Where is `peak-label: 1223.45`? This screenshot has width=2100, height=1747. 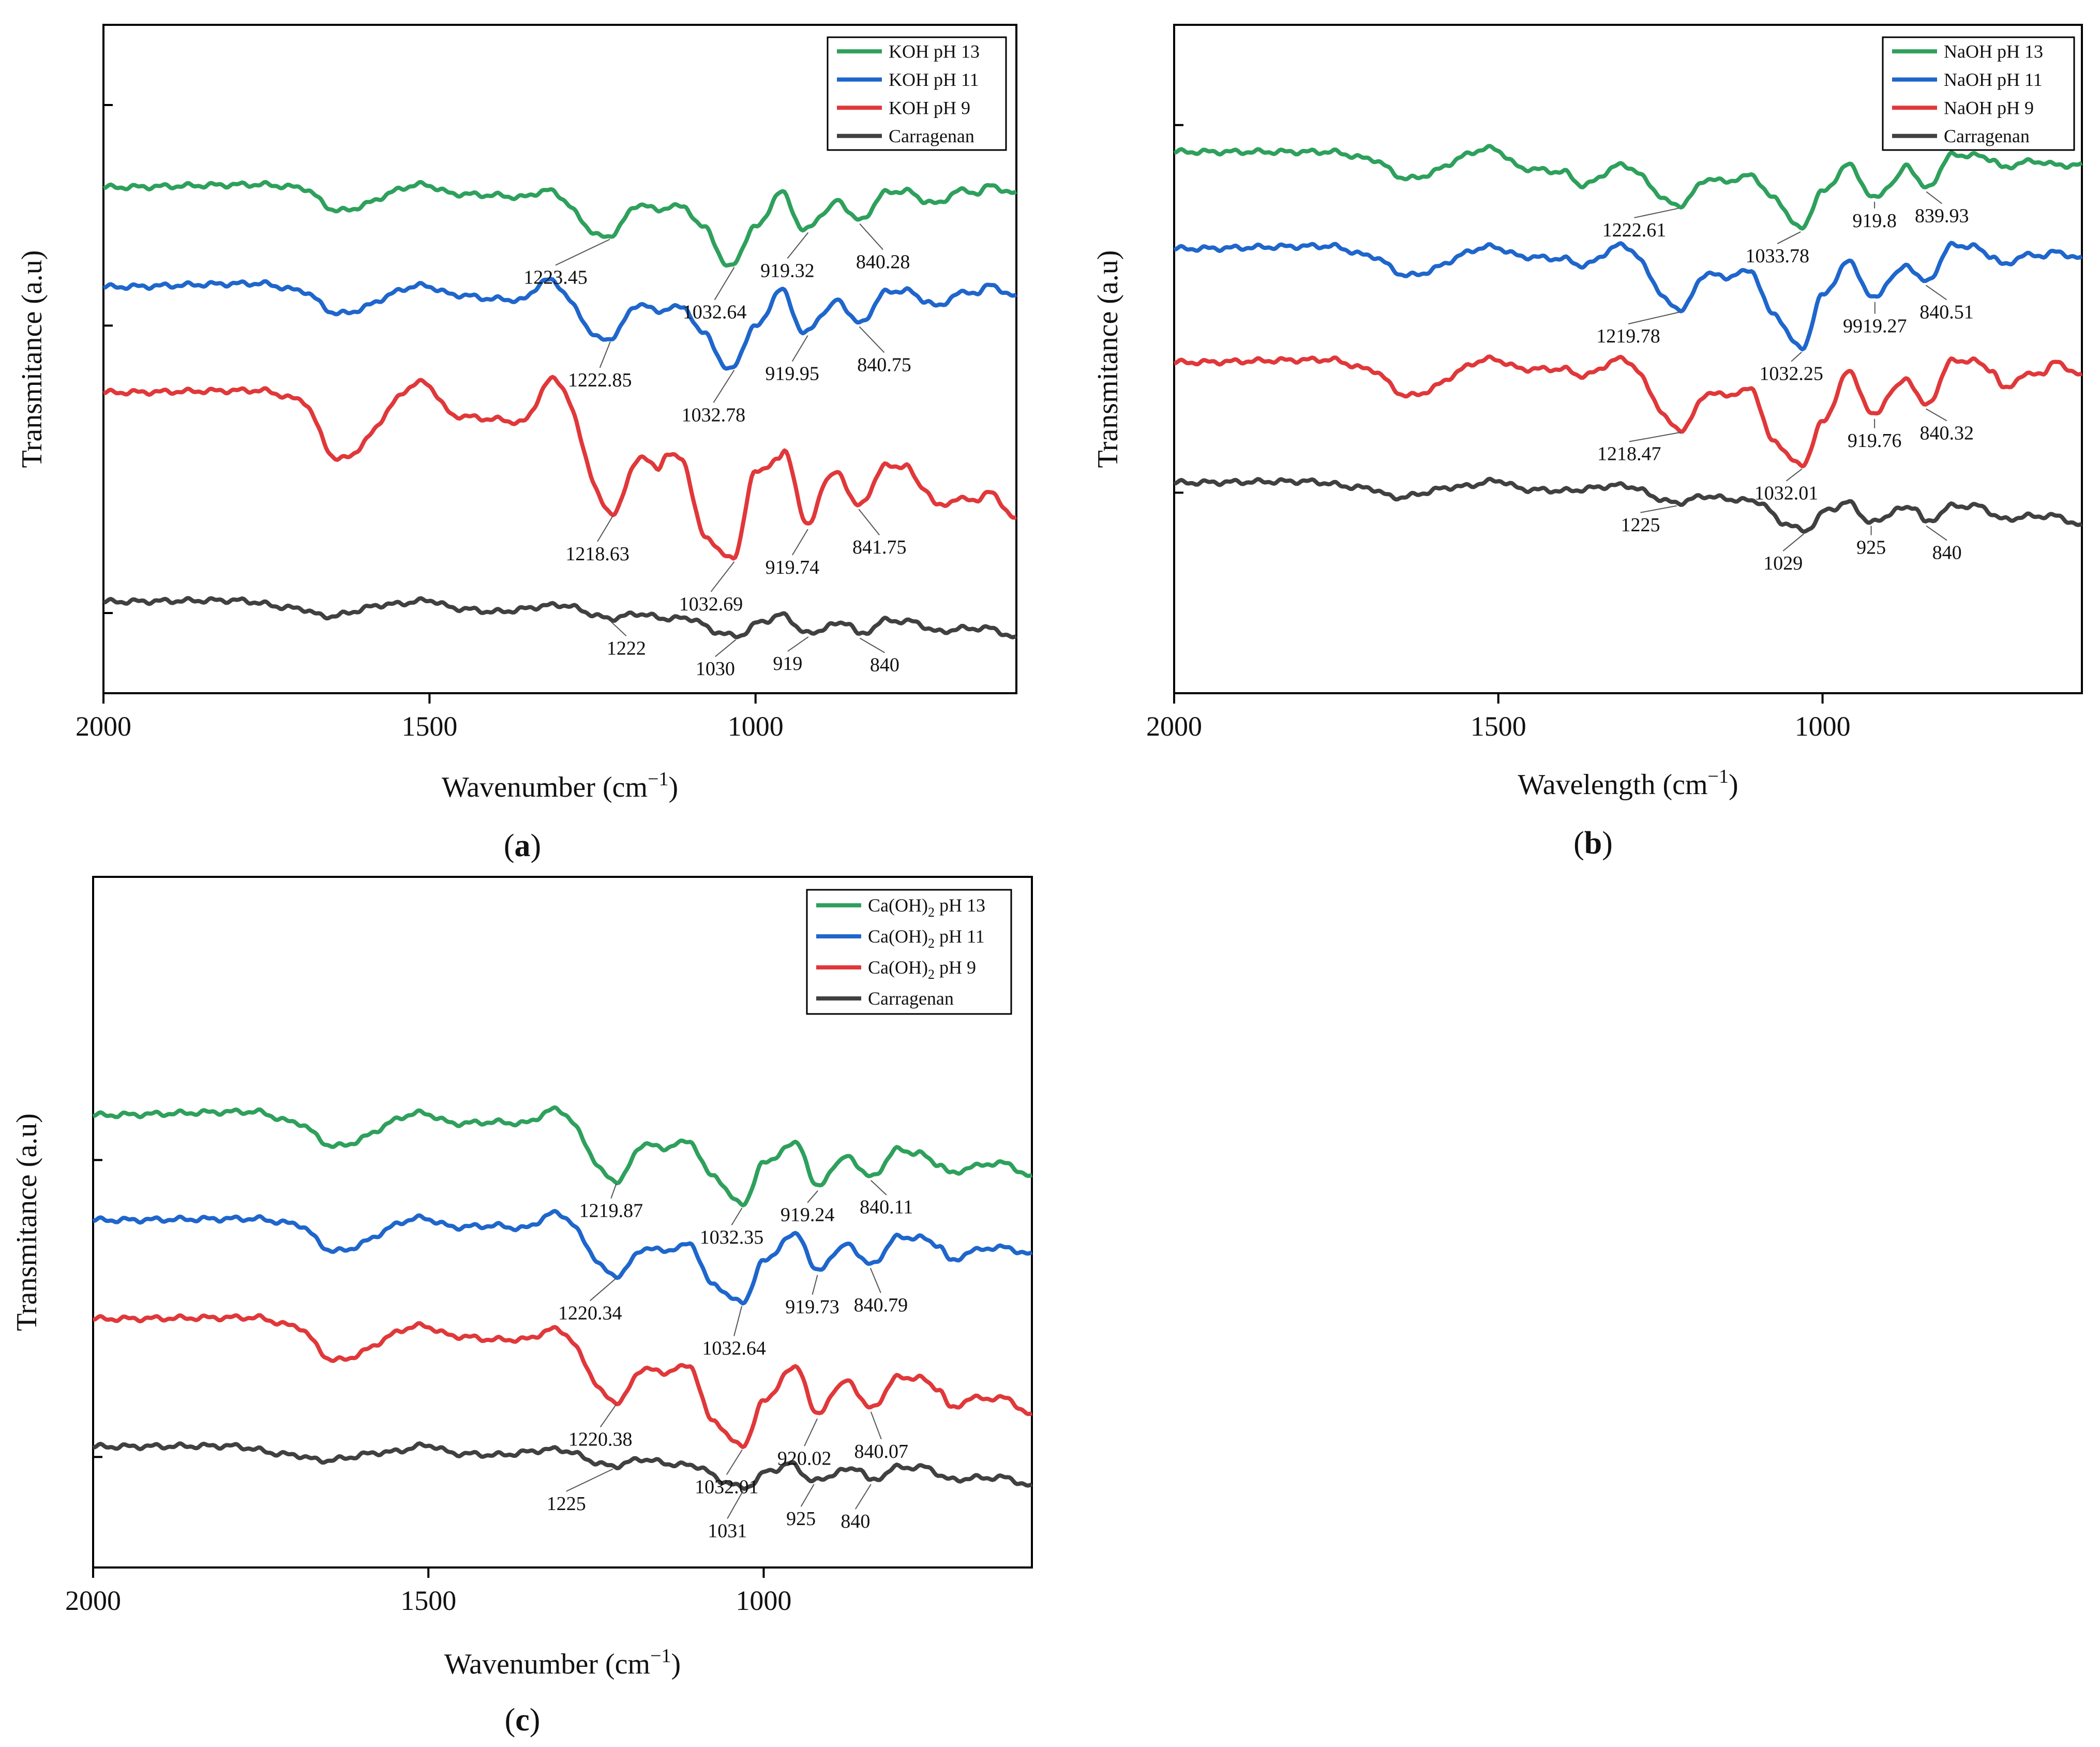
peak-label: 1223.45 is located at coordinates (555, 278).